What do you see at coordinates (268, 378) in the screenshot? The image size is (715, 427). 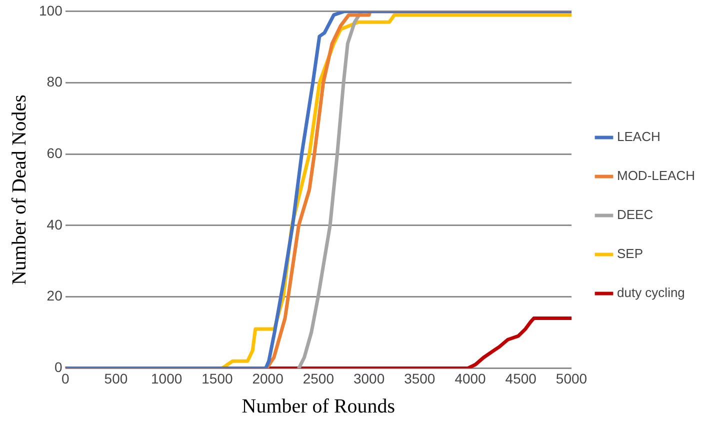 I see `x-tick-label: 2000` at bounding box center [268, 378].